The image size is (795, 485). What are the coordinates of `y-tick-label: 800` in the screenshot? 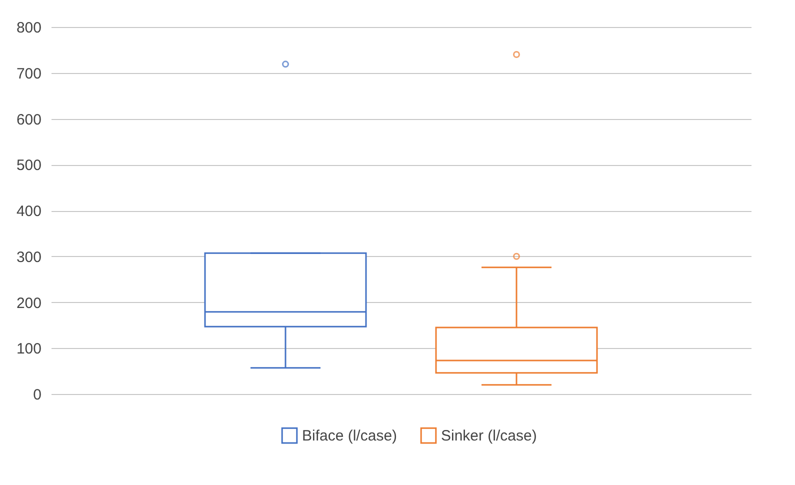 It's located at (29, 28).